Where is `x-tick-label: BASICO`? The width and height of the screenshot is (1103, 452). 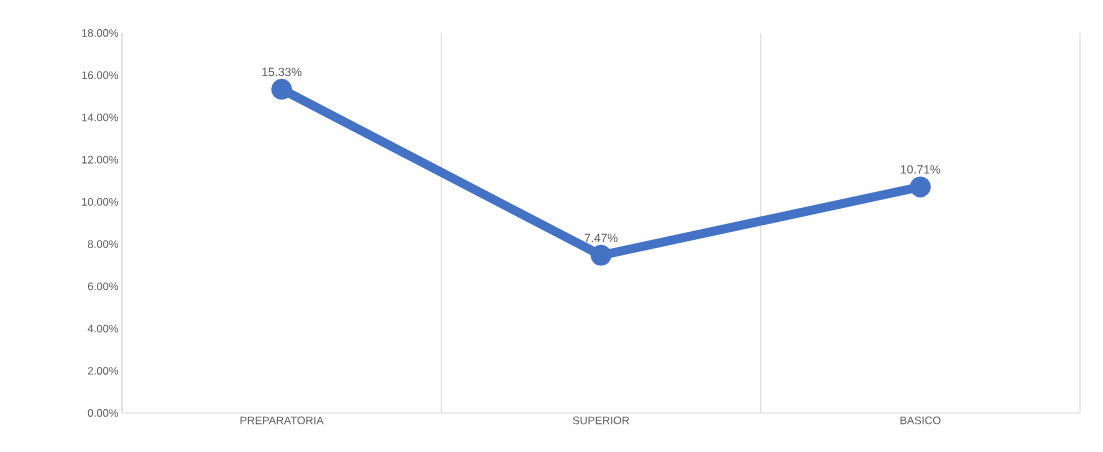 x-tick-label: BASICO is located at coordinates (920, 420).